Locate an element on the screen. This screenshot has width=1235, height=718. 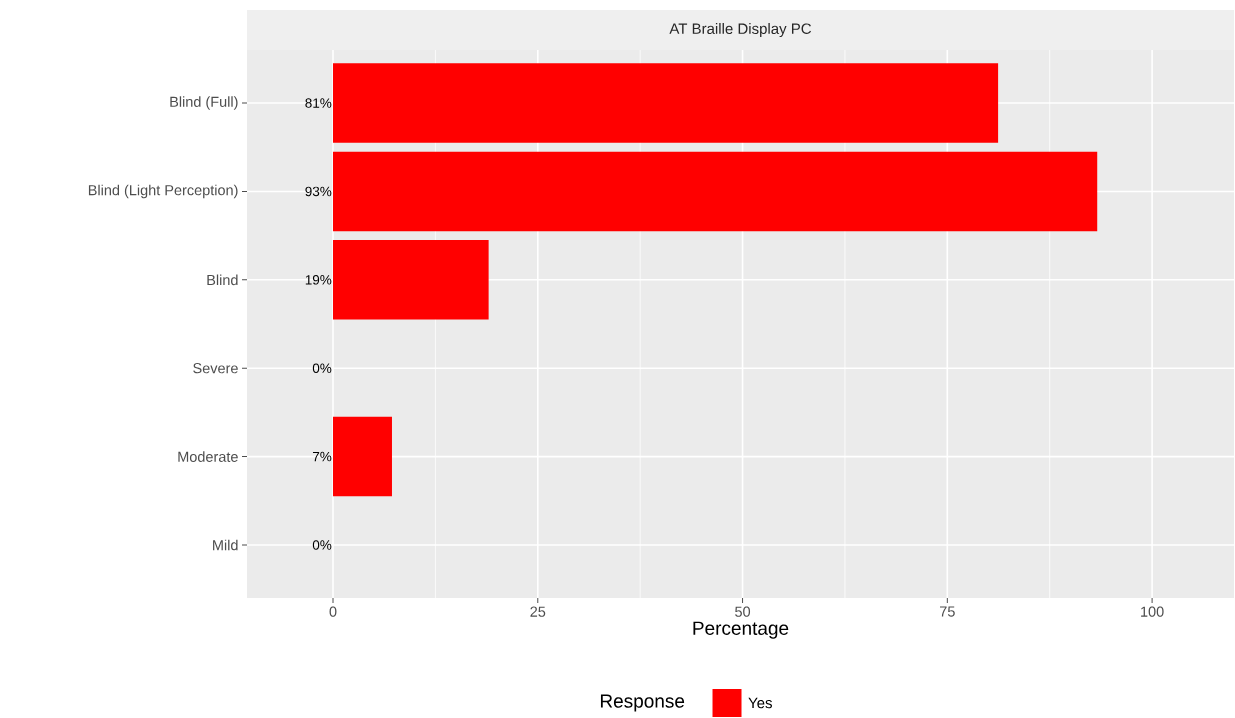
y-tick-label: Blind is located at coordinates (222, 280).